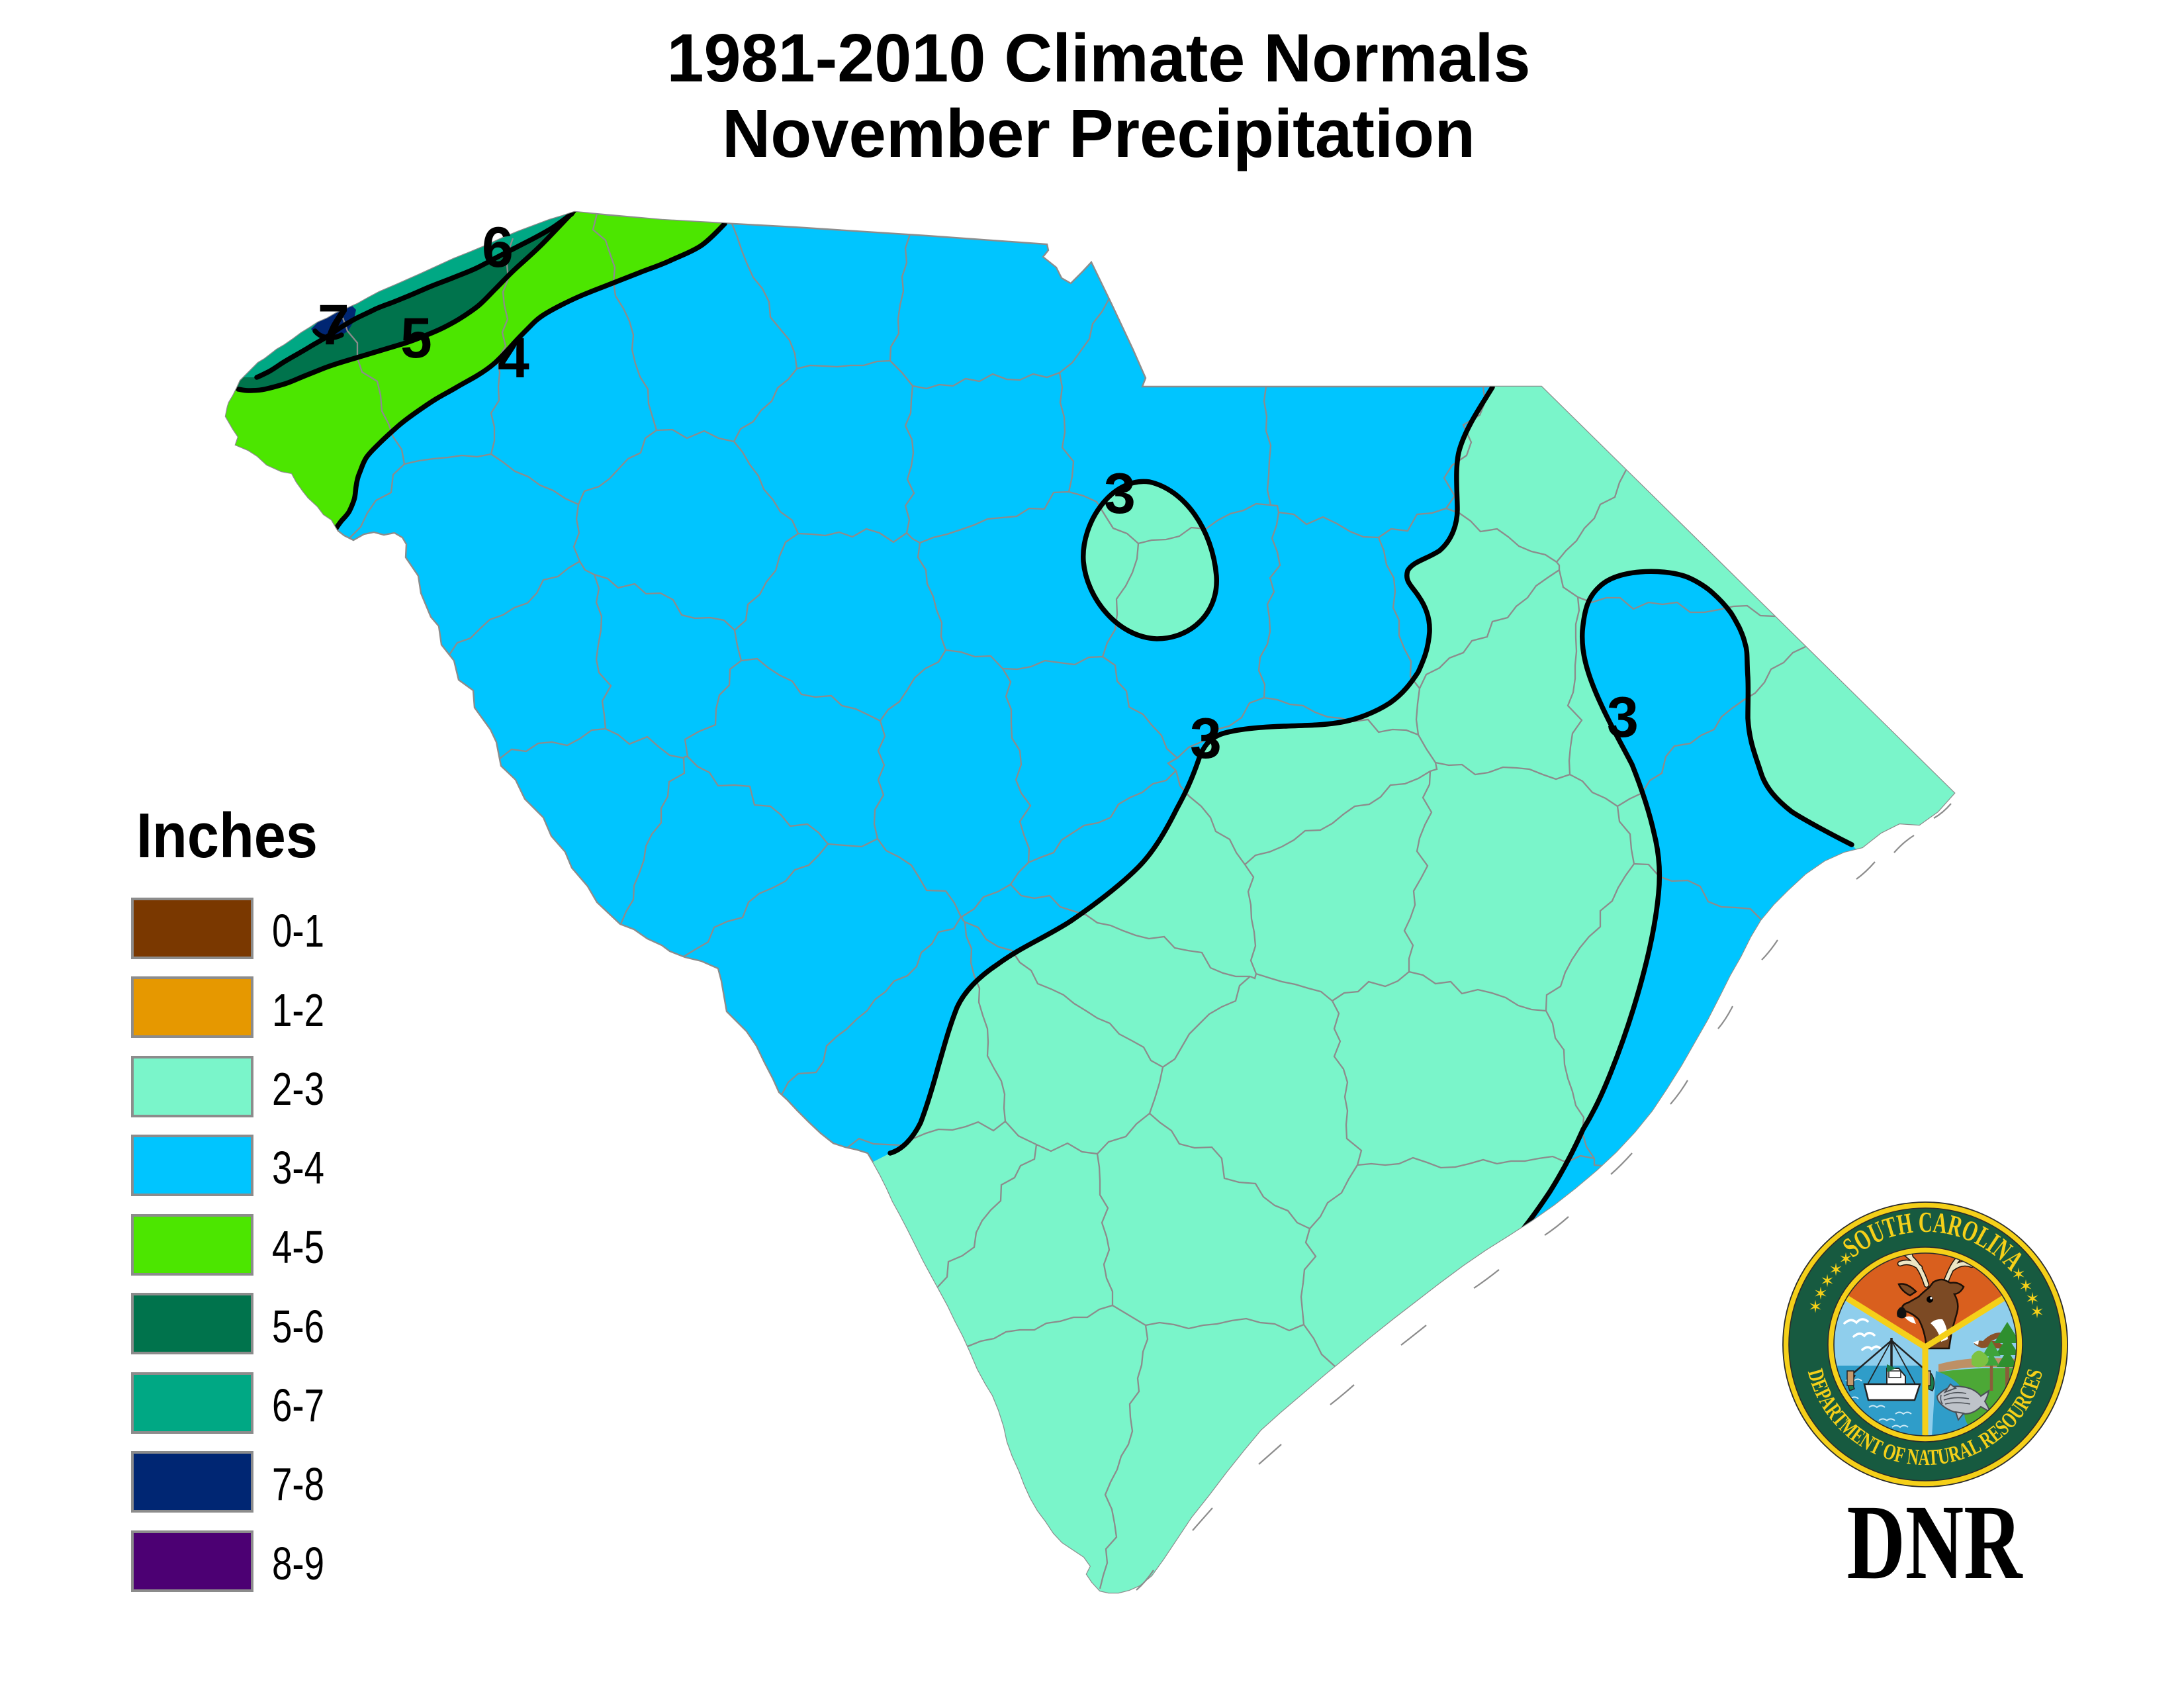 This screenshot has height=1688, width=2184. I want to click on svg-text: 1-2, so click(298, 1010).